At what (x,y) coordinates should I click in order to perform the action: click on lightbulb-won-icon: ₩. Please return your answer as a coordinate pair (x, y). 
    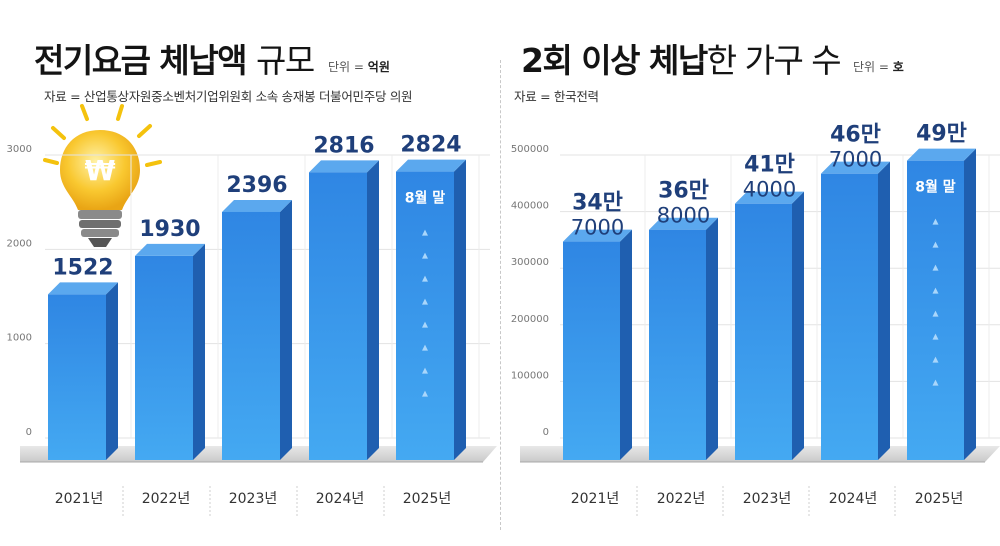
    Looking at the image, I should click on (102, 175).